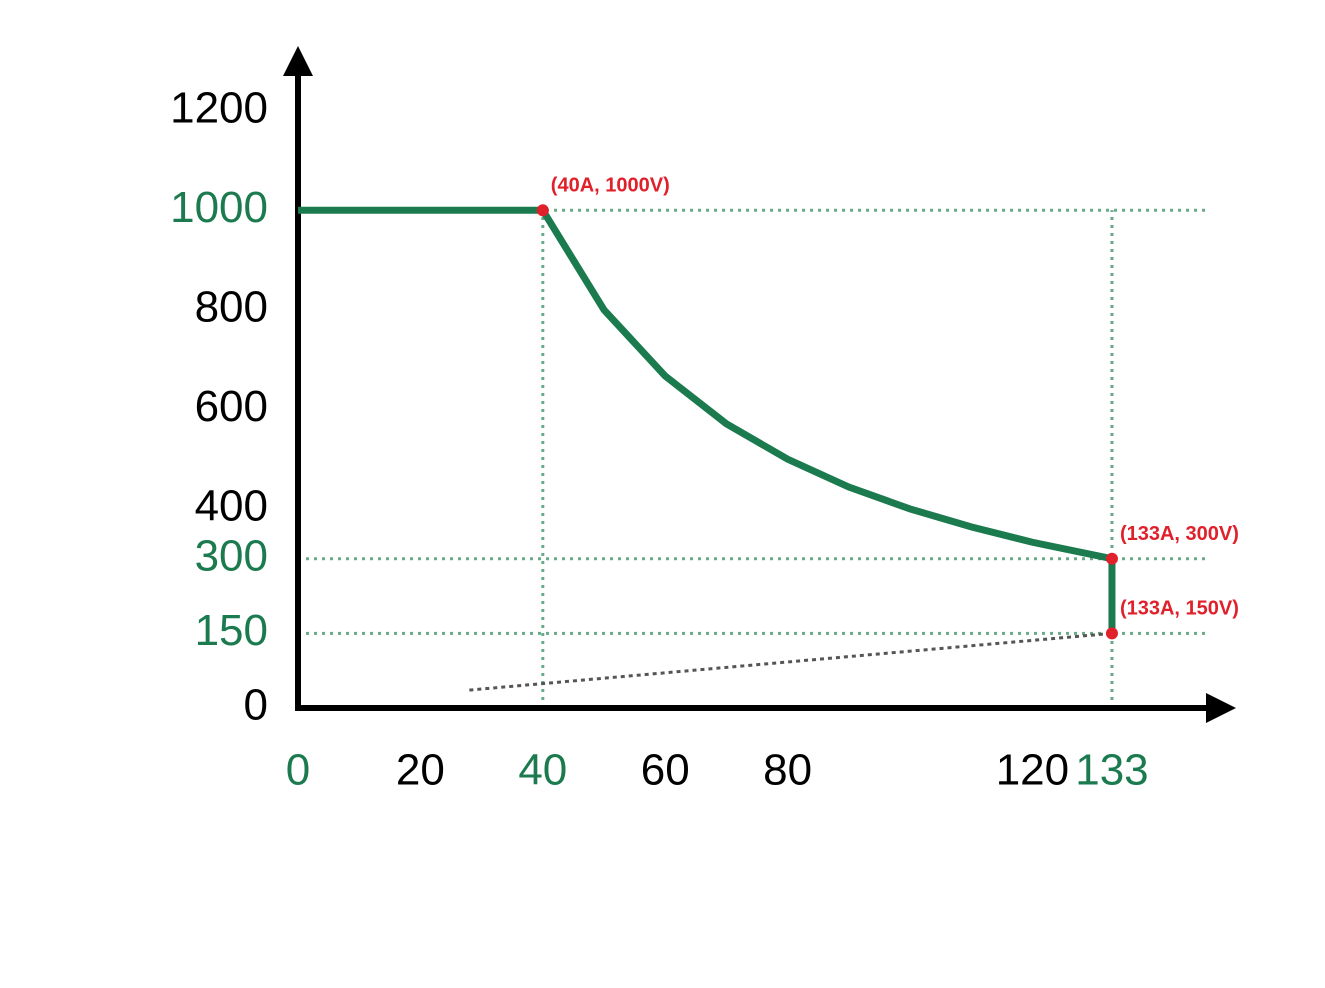 This screenshot has height=988, width=1325. Describe the element at coordinates (231, 555) in the screenshot. I see `y-tick-label: 300` at that location.